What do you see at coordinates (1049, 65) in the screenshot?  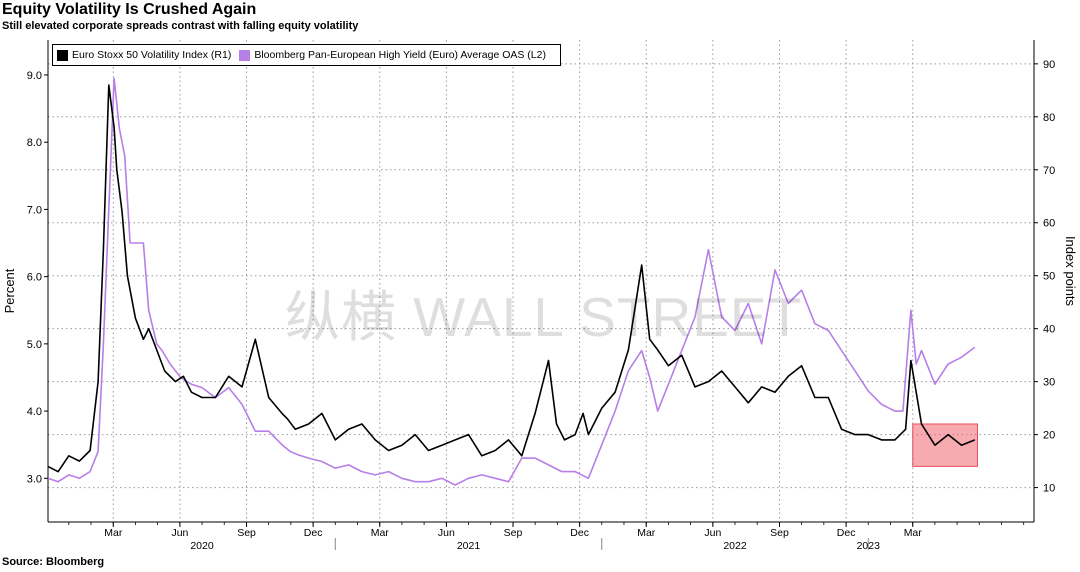 I see `right-tick-label: 90` at bounding box center [1049, 65].